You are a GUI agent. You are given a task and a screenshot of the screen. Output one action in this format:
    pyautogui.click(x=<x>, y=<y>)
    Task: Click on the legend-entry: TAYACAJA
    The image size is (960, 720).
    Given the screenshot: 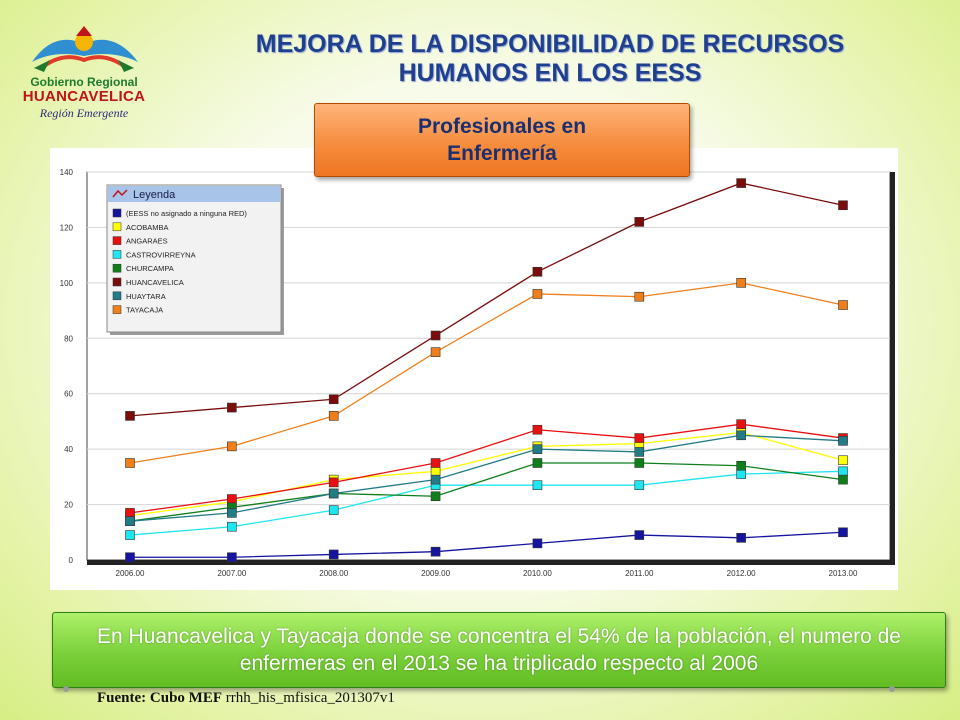 What is the action you would take?
    pyautogui.click(x=144, y=310)
    